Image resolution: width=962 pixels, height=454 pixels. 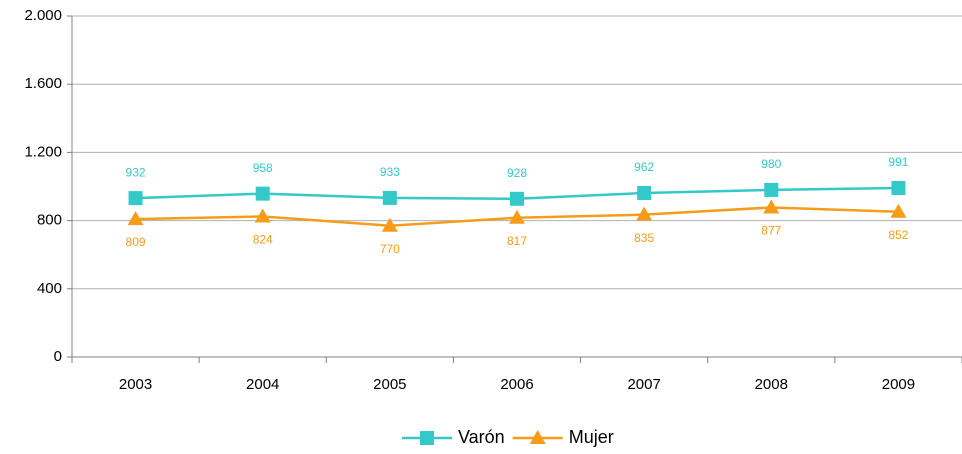 What do you see at coordinates (136, 242) in the screenshot?
I see `data-label: 809` at bounding box center [136, 242].